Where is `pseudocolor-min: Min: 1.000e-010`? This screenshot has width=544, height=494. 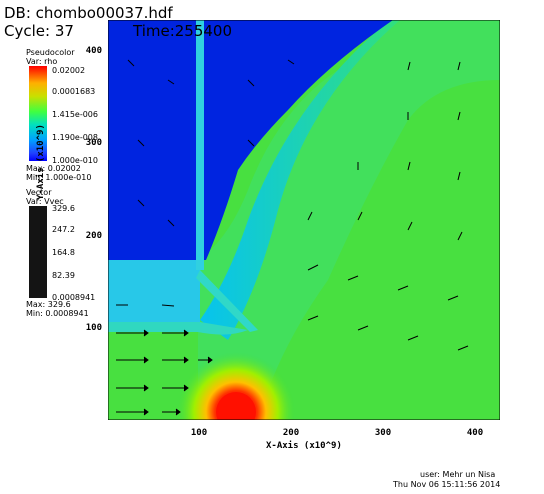
pseudocolor-min: Min: 1.000e-010 is located at coordinates (59, 177).